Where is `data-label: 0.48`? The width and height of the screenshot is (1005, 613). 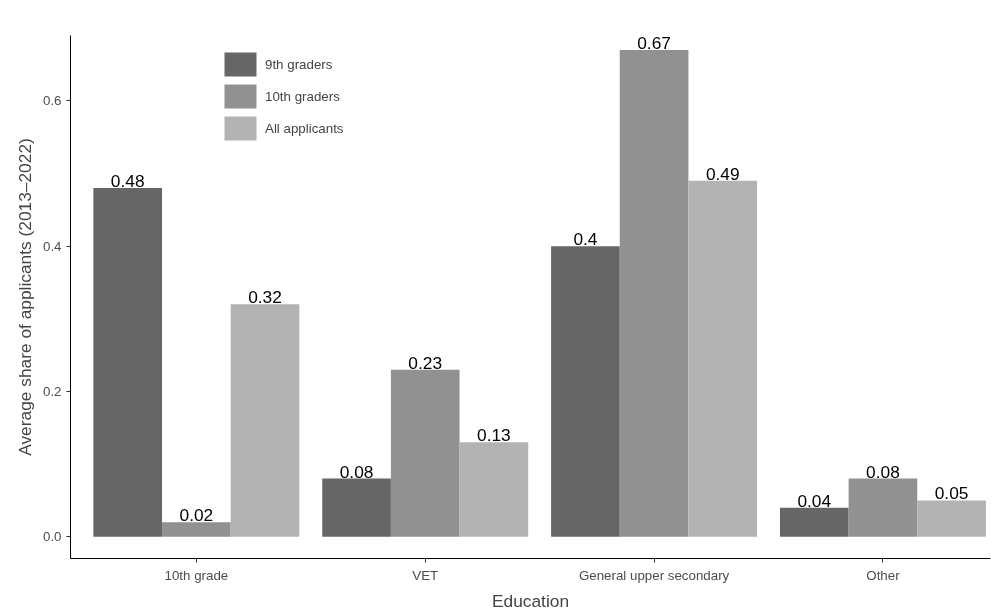
data-label: 0.48 is located at coordinates (127, 181).